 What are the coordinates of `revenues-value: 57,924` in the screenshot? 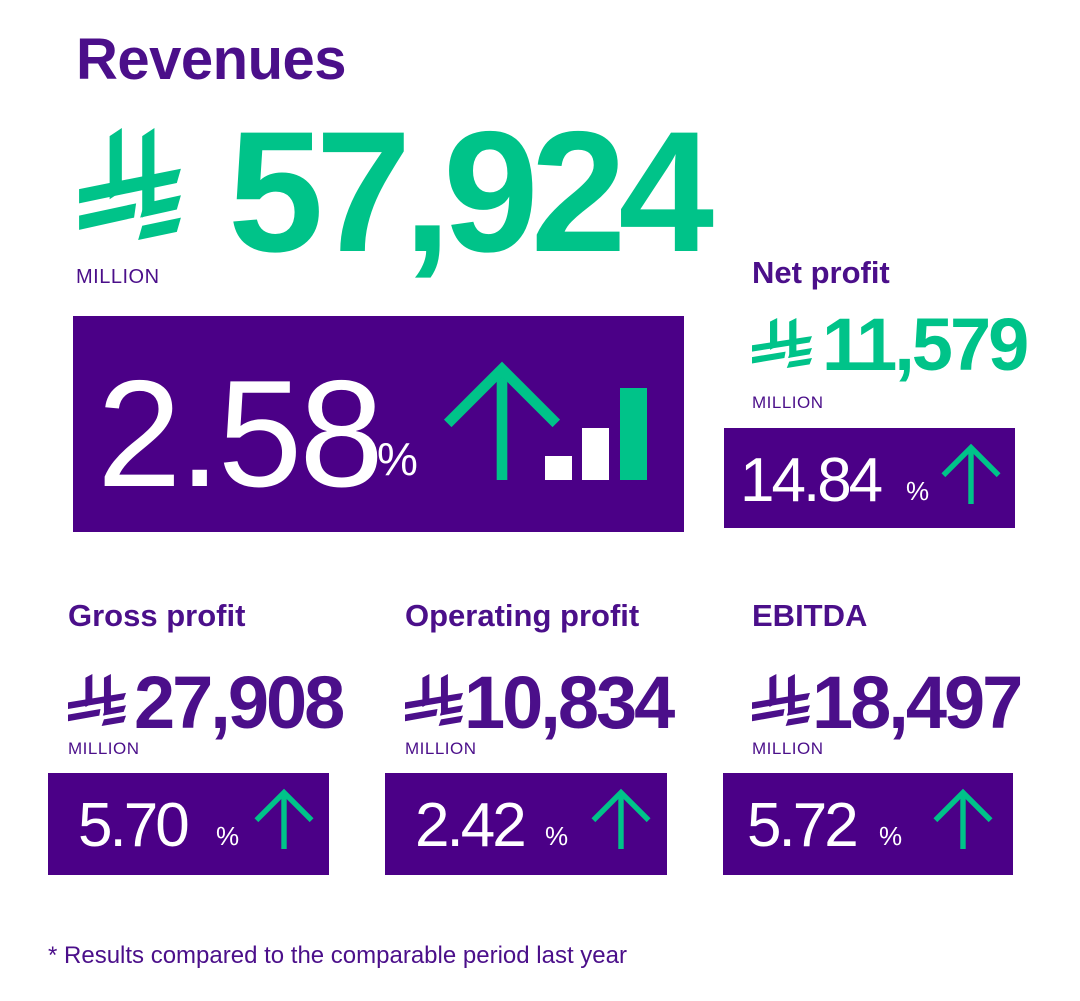 It's located at (471, 192).